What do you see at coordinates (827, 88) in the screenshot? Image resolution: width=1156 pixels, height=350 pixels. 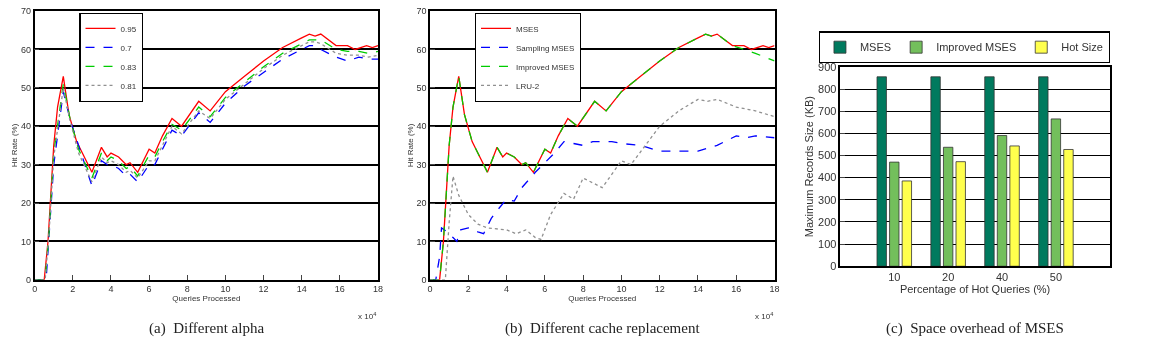 I see `y-tick-label: 800` at bounding box center [827, 88].